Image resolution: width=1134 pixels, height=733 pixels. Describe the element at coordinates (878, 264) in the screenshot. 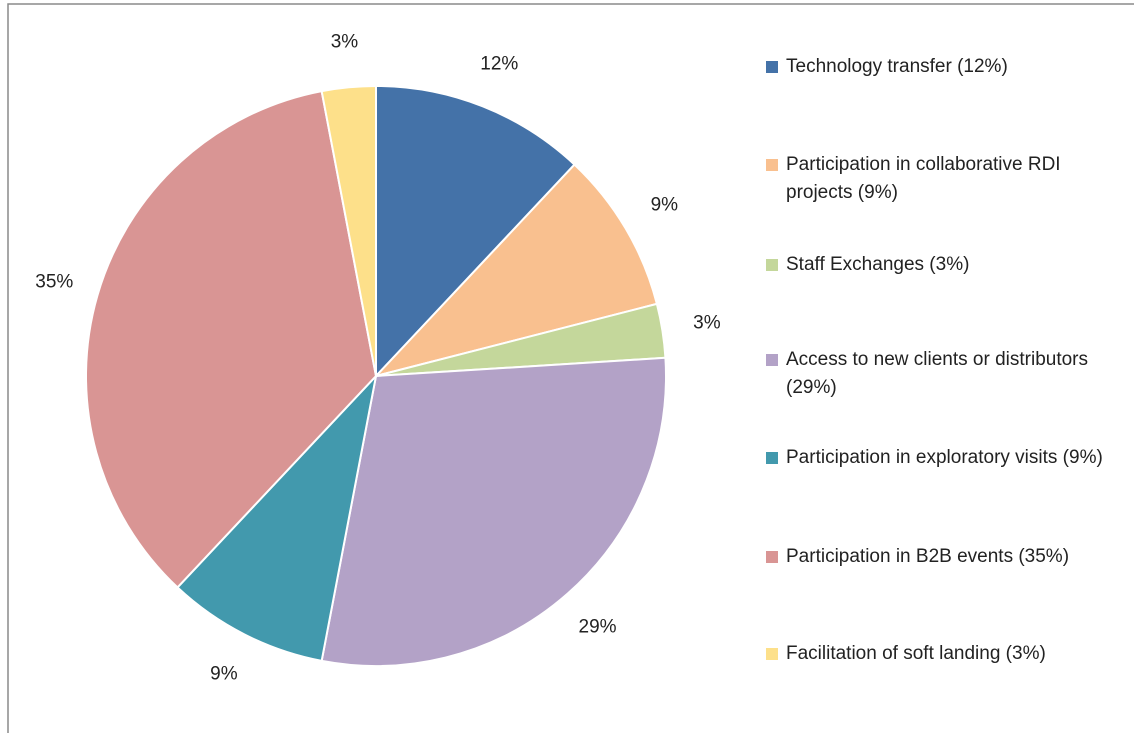

I see `legend-label: Staff Exchanges (3%)` at that location.